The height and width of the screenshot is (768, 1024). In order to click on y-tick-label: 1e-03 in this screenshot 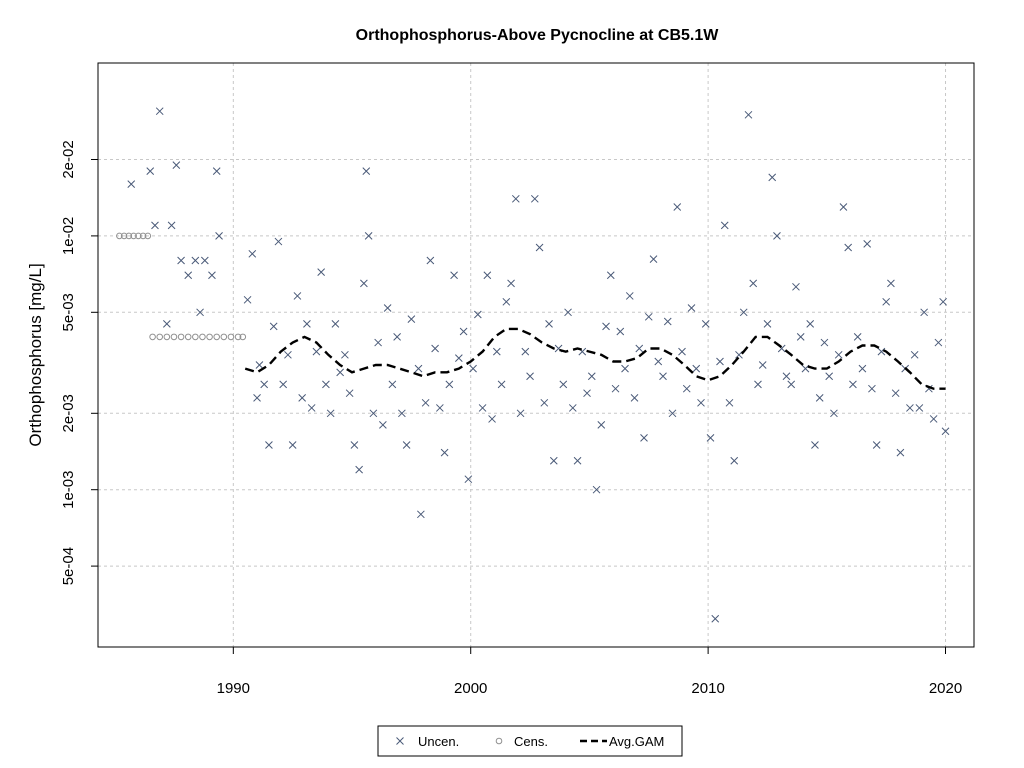, I will do `click(68, 490)`.